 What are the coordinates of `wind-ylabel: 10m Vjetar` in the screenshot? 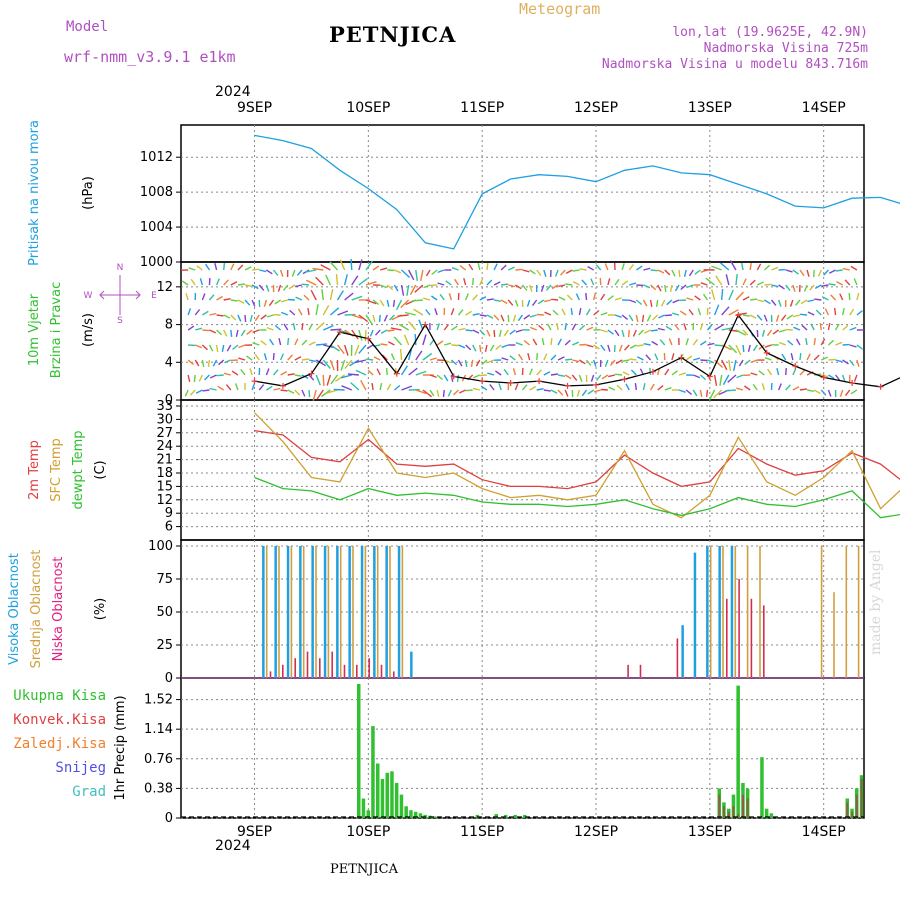 It's located at (34, 329).